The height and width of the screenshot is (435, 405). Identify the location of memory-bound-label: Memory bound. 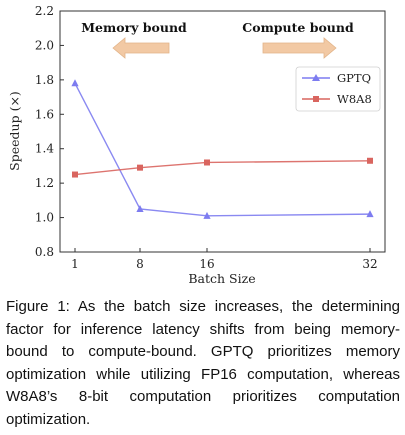
(134, 27).